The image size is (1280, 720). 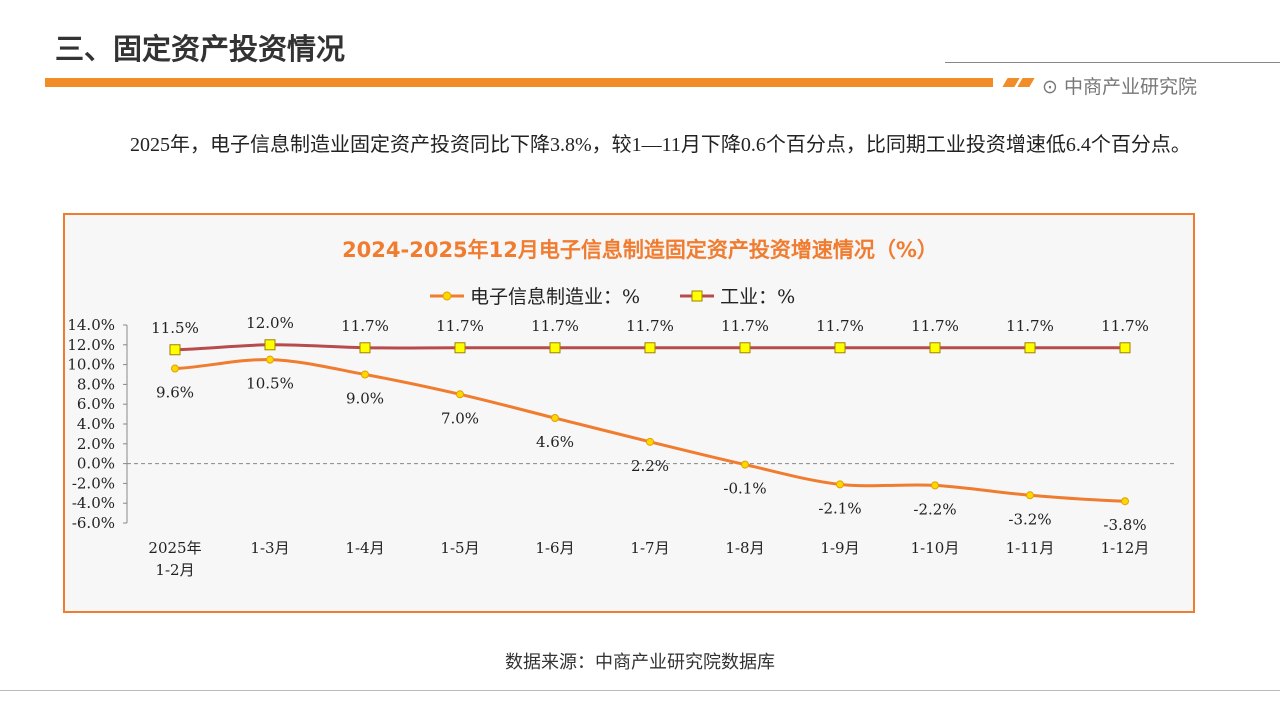 What do you see at coordinates (96, 464) in the screenshot?
I see `y-tick-label: 0.0%` at bounding box center [96, 464].